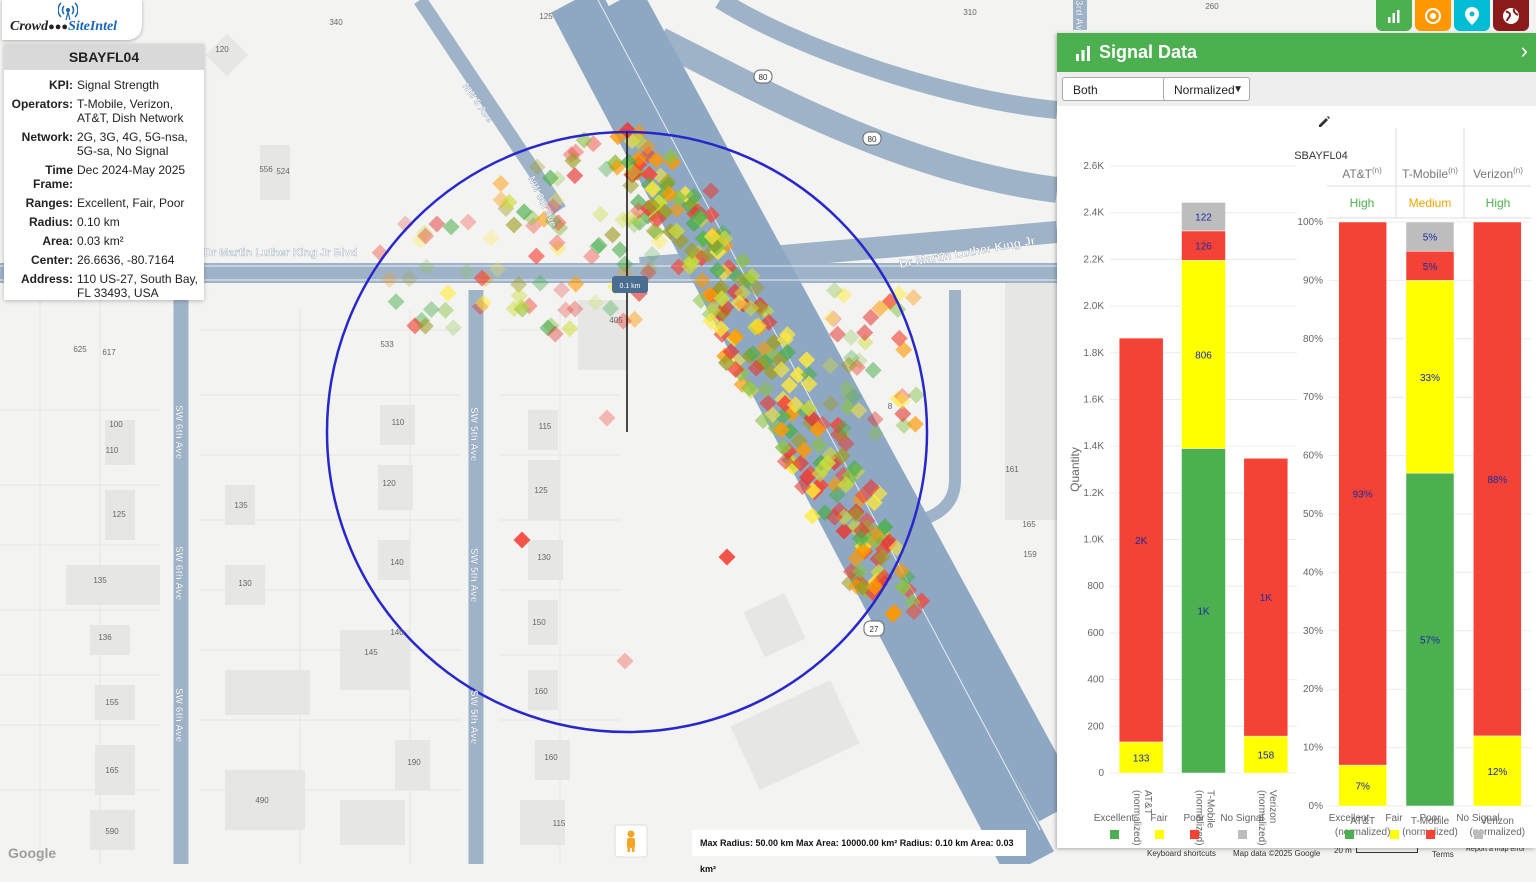 The height and width of the screenshot is (882, 1536). Describe the element at coordinates (1093, 259) in the screenshot. I see `y-tick-label: 2.2K` at that location.